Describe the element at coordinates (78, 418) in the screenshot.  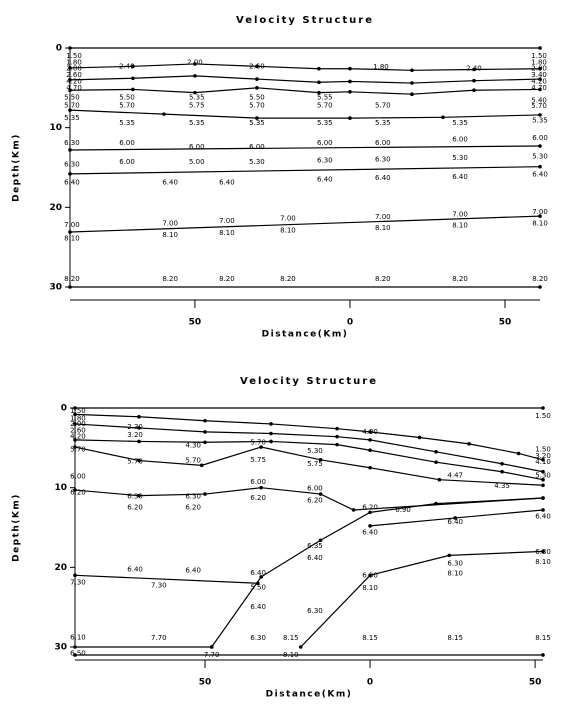
I see `velocity-label: 1.80` at that location.